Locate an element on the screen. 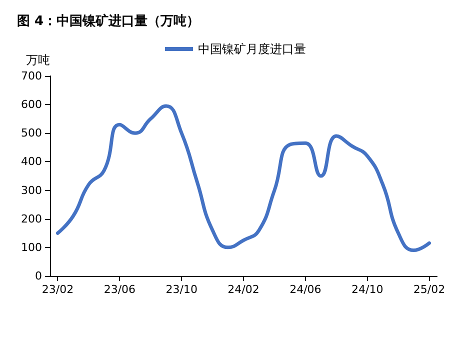 Image resolution: width=471 pixels, height=349 pixels. x-tick-label: 24/10 is located at coordinates (367, 289).